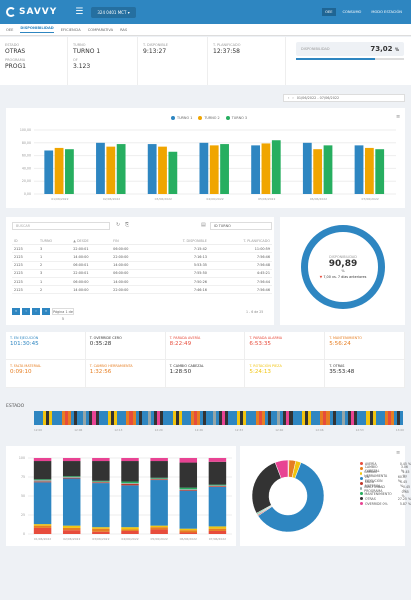 The height and width of the screenshot is (600, 411). I want to click on tab-oee: OEE, so click(10, 29).